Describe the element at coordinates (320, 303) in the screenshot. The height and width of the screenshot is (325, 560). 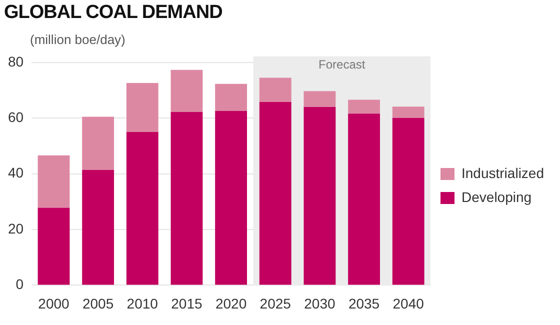
I see `x-tick-label: 2030` at that location.